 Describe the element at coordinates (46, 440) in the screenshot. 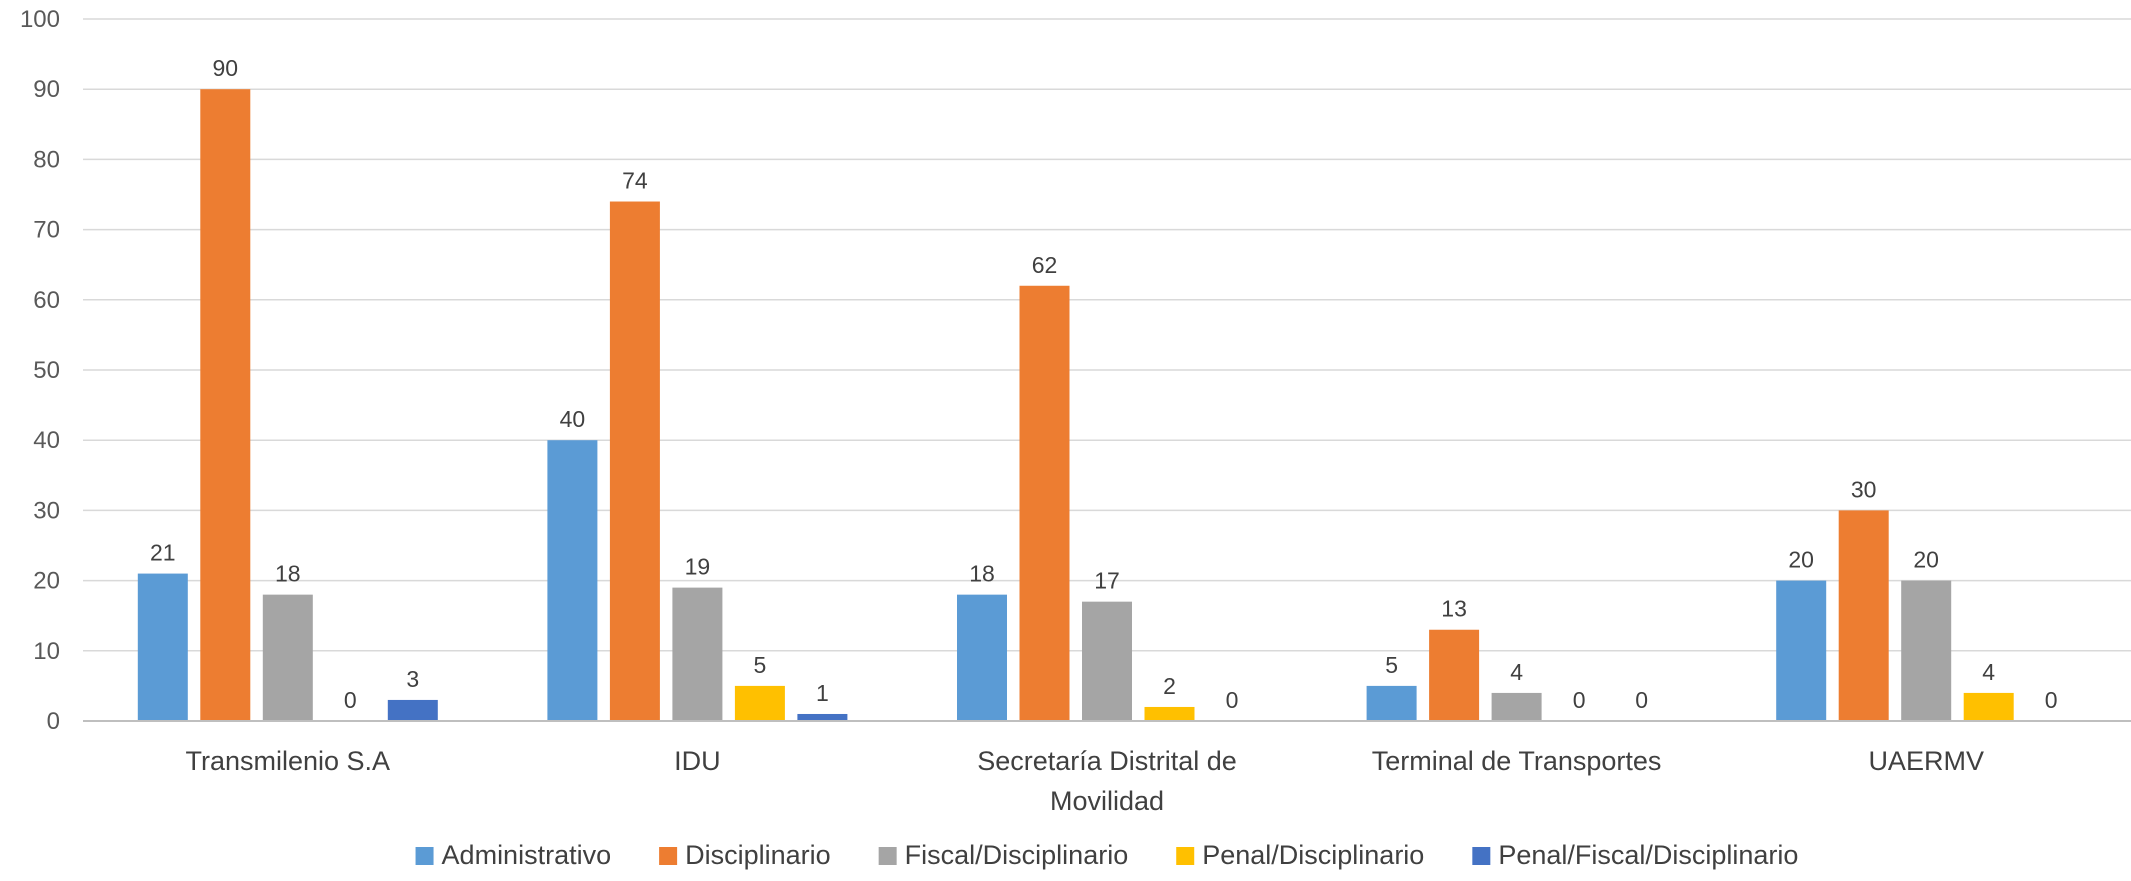

I see `y-tick-label: 40` at that location.